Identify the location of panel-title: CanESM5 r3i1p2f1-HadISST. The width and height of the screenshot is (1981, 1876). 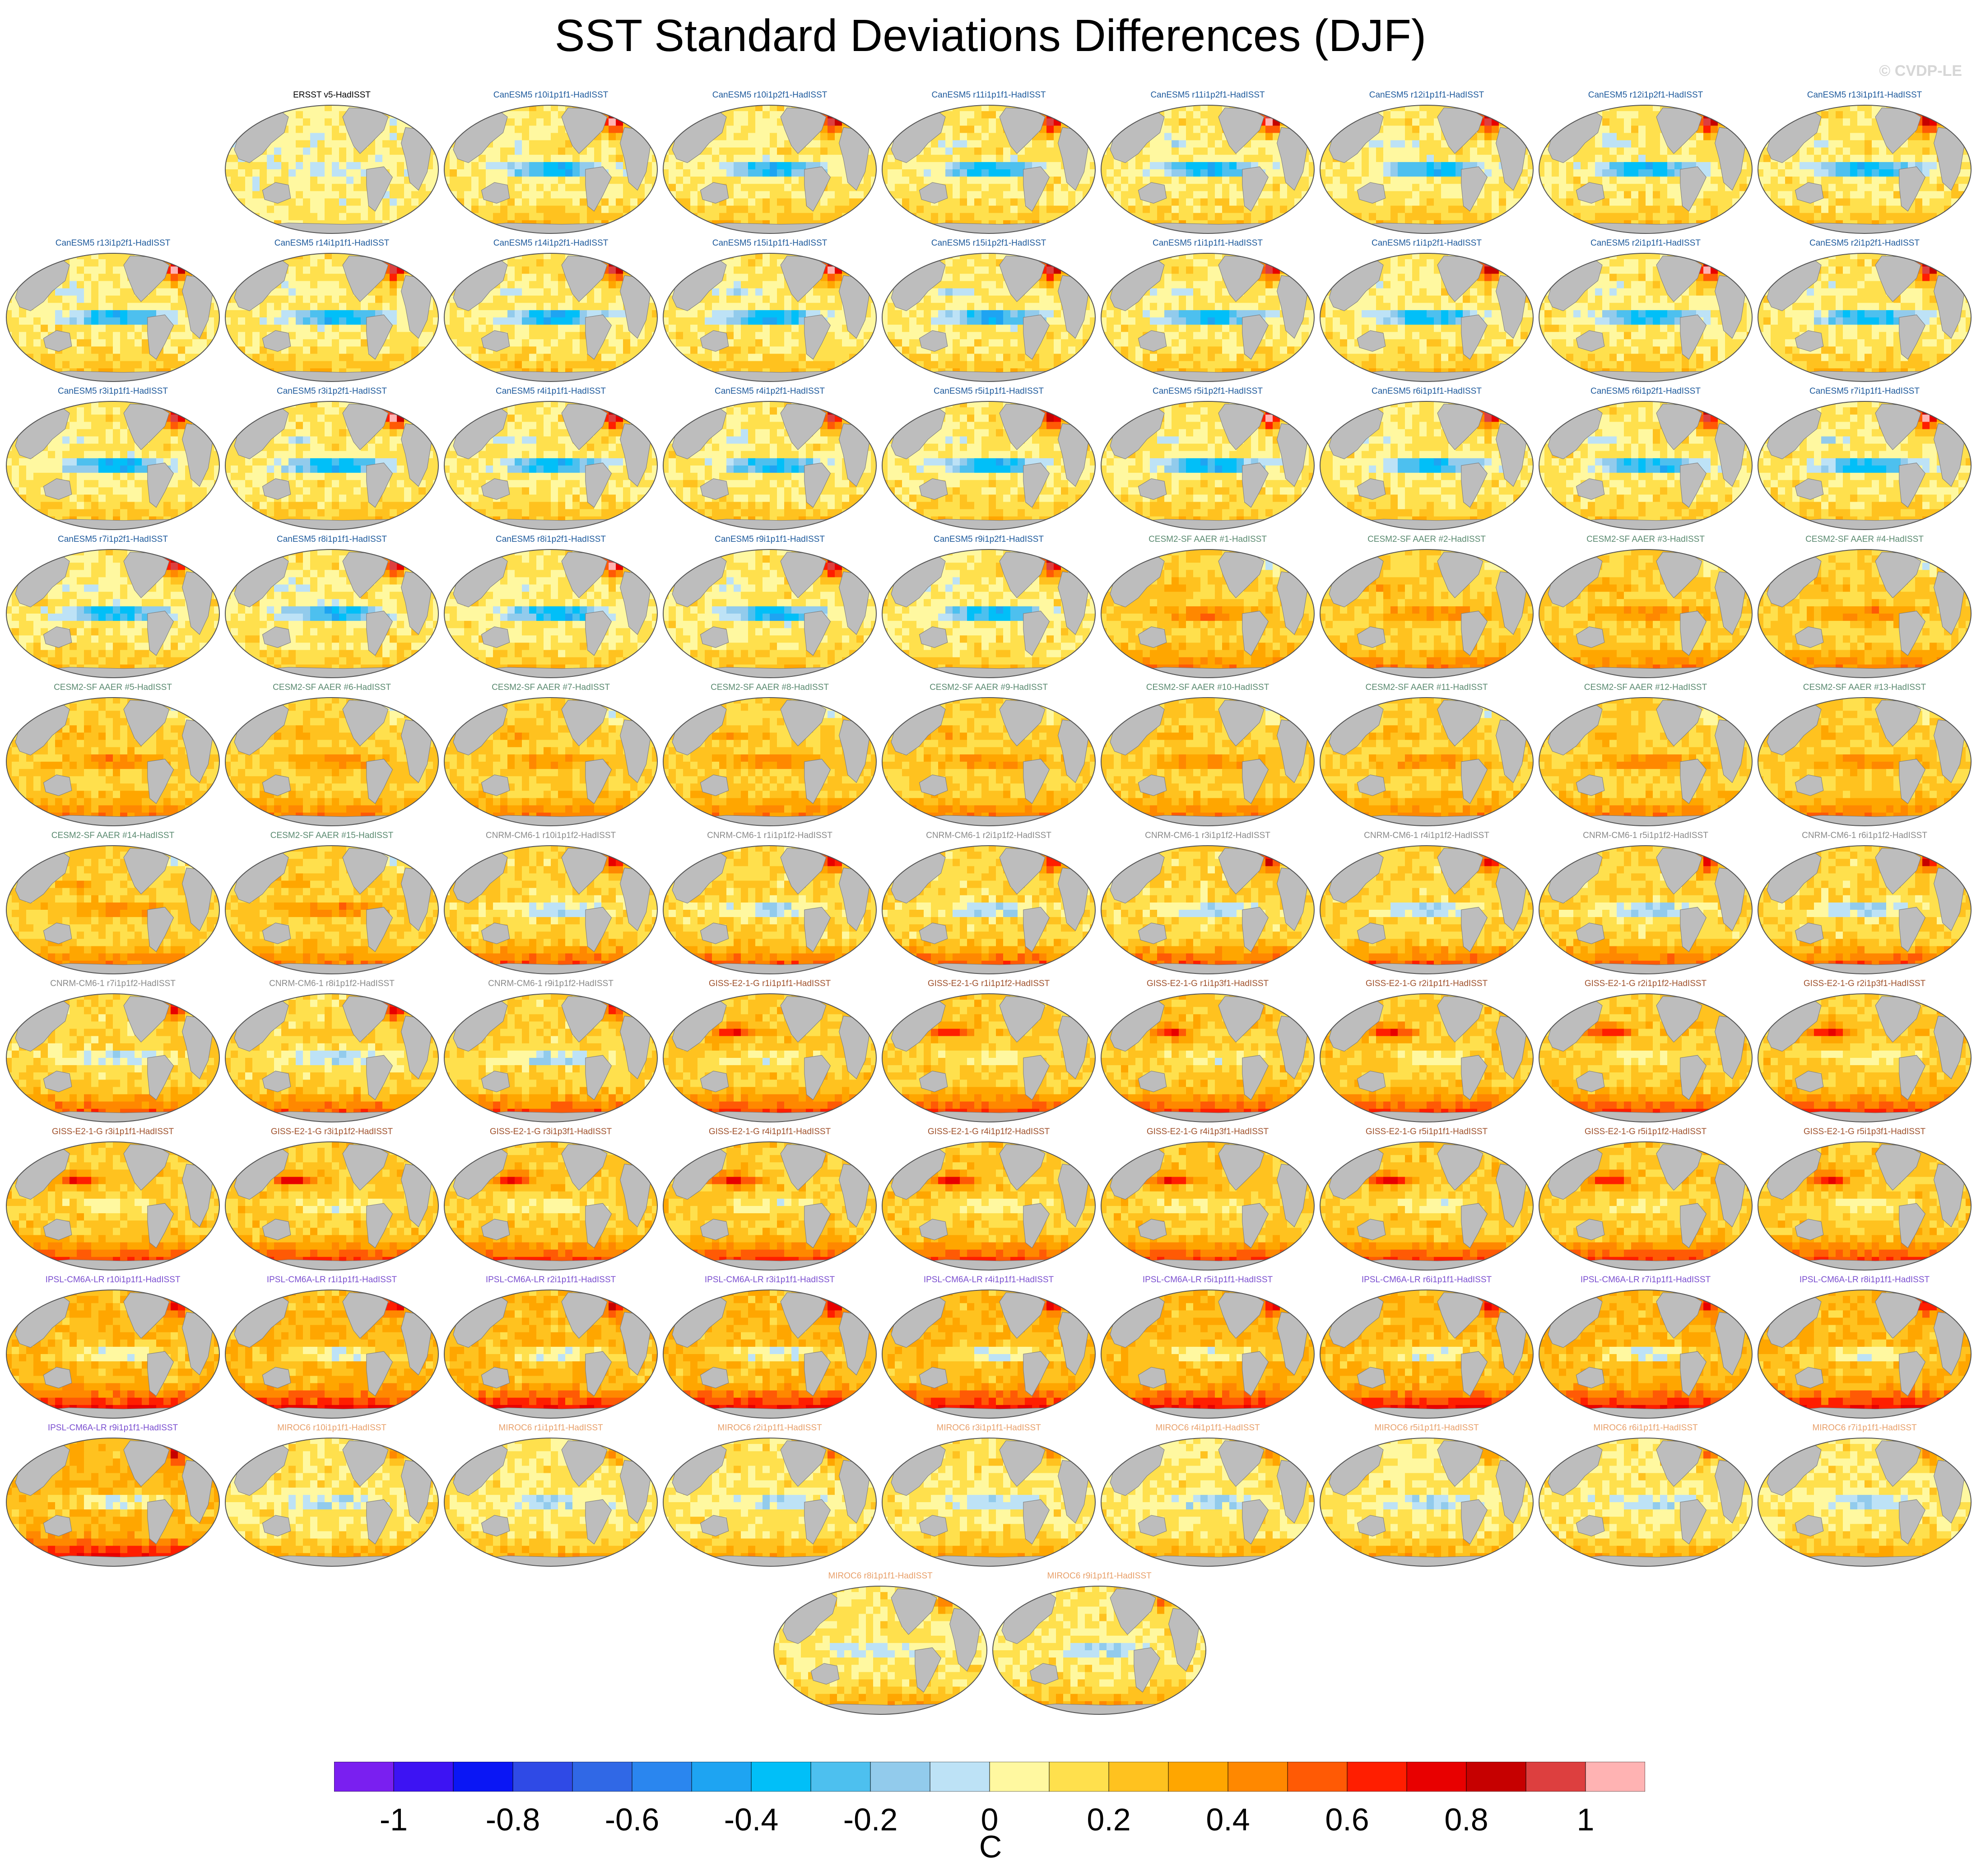
(331, 393).